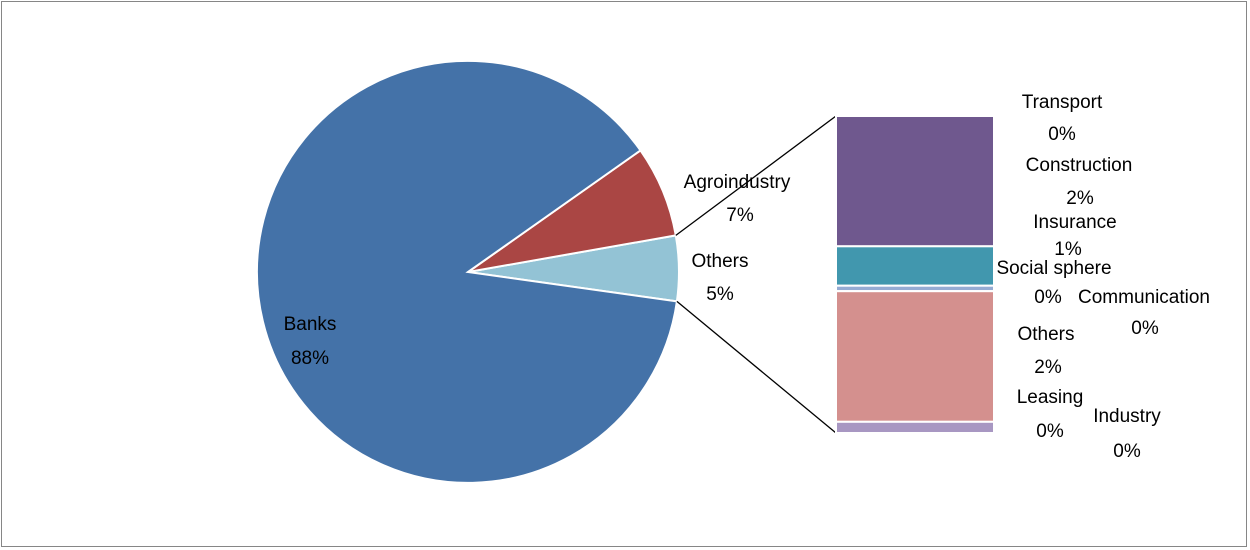 The image size is (1250, 550). I want to click on slice-value-banks: 88%, so click(310, 358).